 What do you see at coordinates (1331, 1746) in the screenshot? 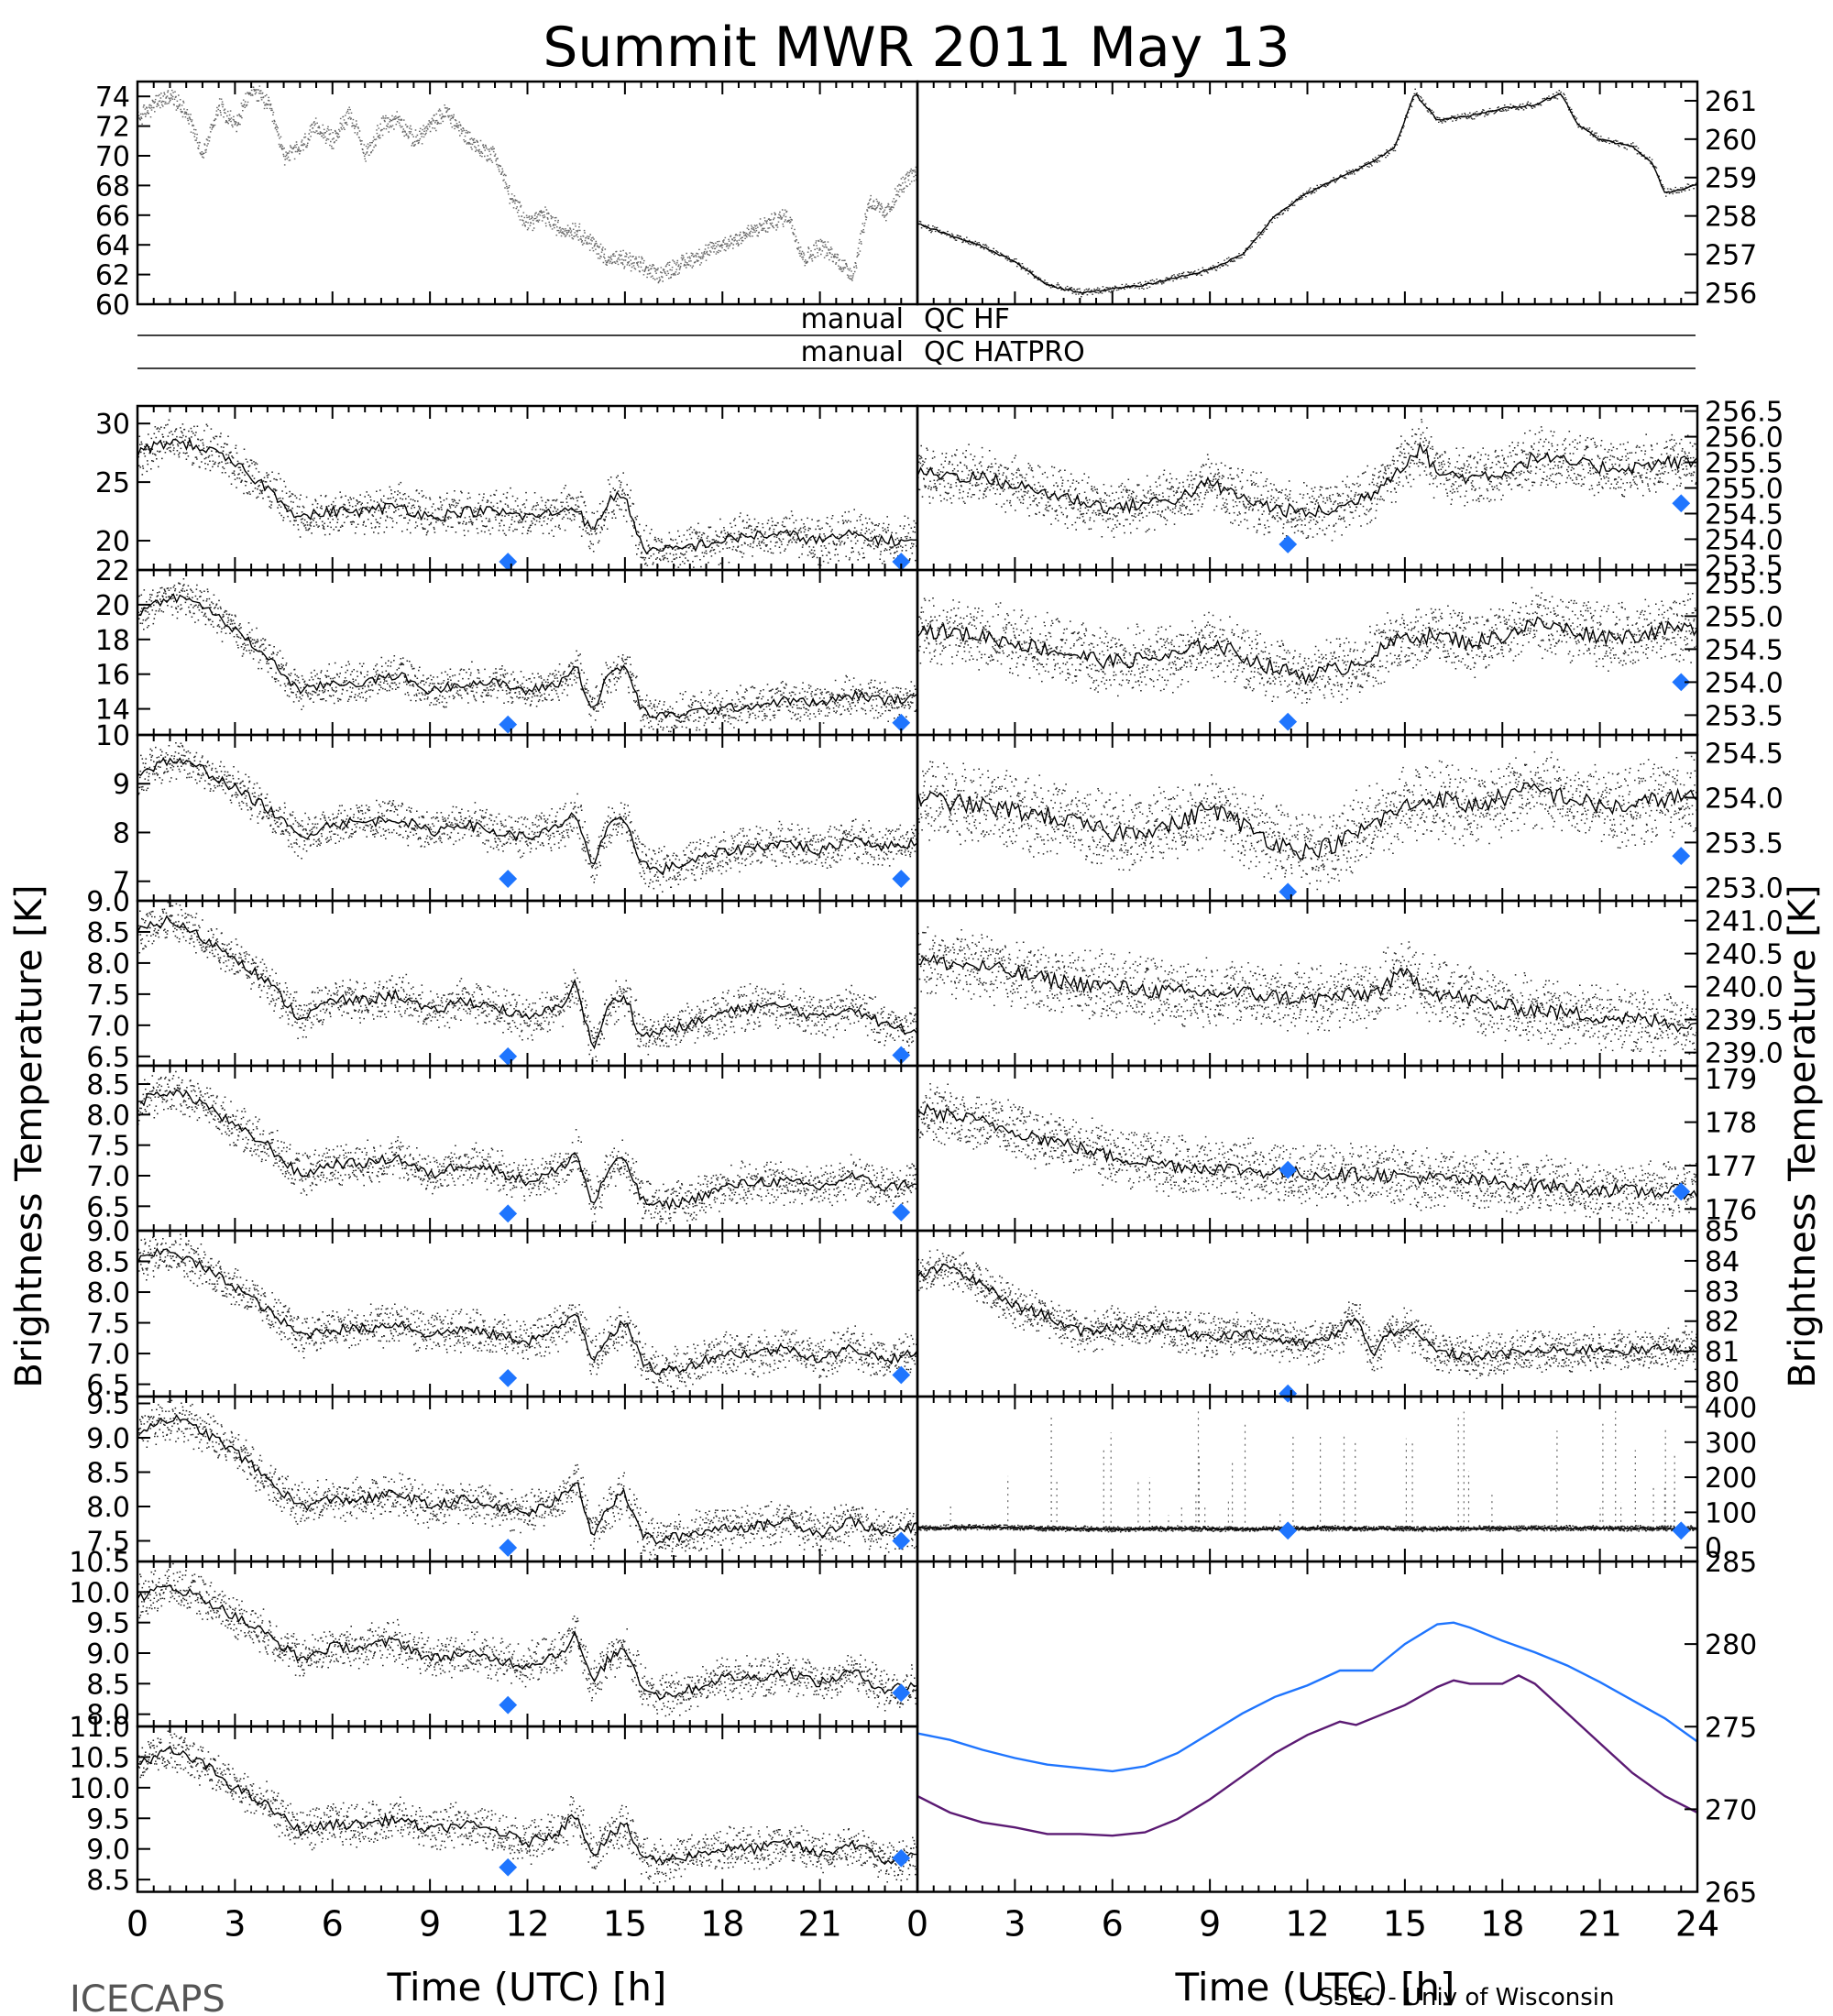
I see `panel-blackbody: 265 270 275 280 285 0 3 6 9 12 15 18 21 24` at bounding box center [1331, 1746].